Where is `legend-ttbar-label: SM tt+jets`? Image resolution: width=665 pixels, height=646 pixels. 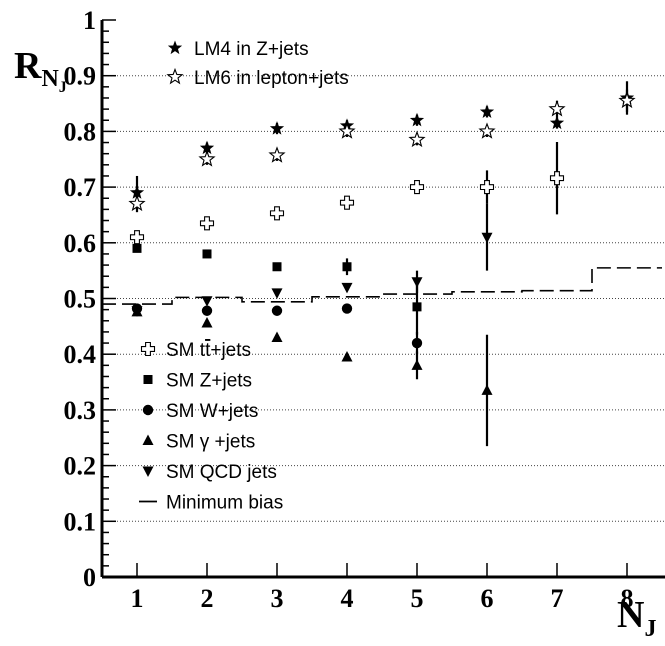 legend-ttbar-label: SM tt+jets is located at coordinates (208, 350).